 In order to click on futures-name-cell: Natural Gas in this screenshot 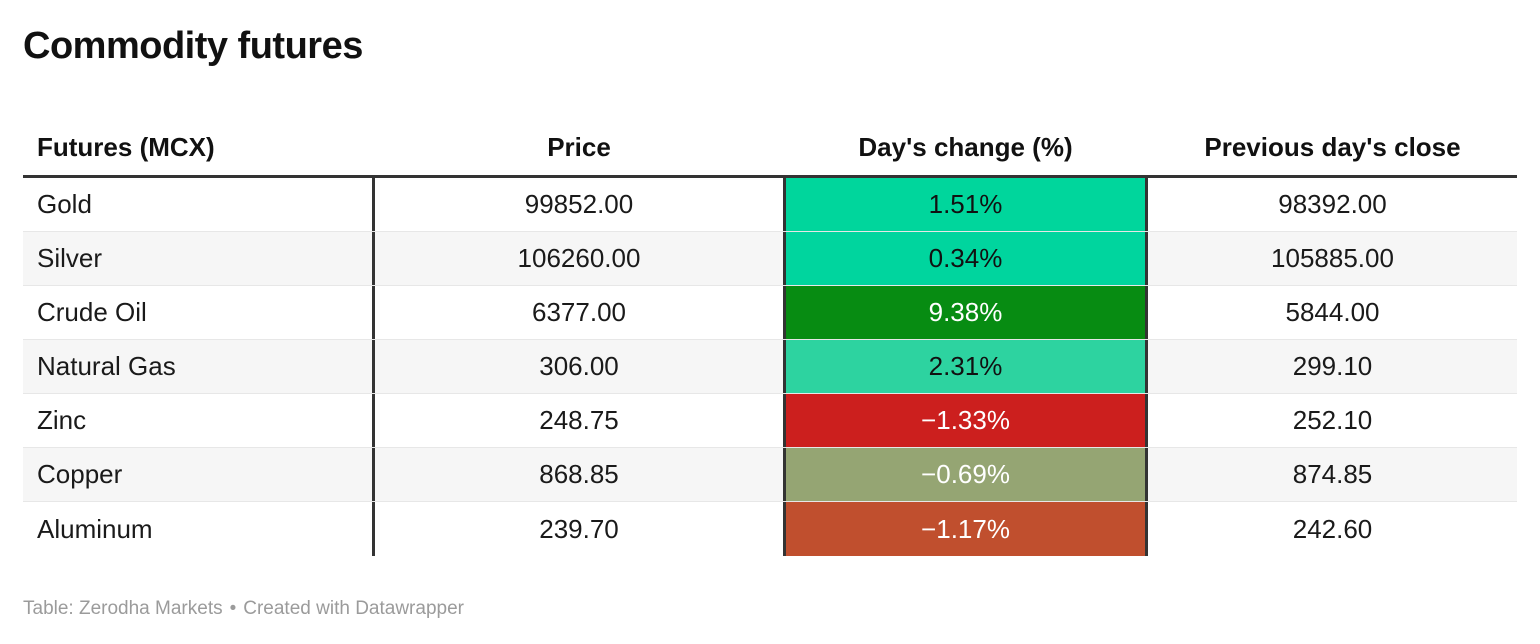, I will do `click(199, 366)`.